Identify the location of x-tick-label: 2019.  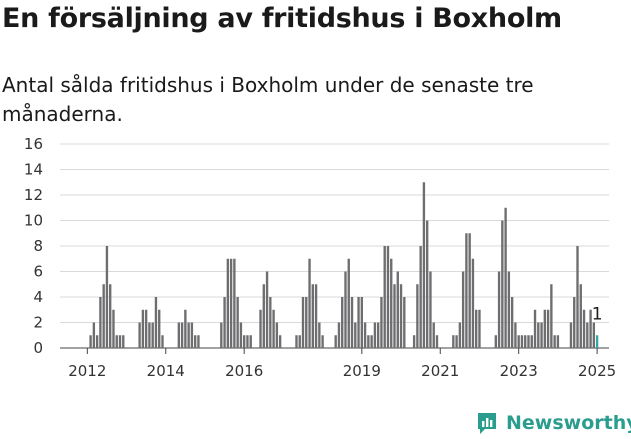
(362, 371).